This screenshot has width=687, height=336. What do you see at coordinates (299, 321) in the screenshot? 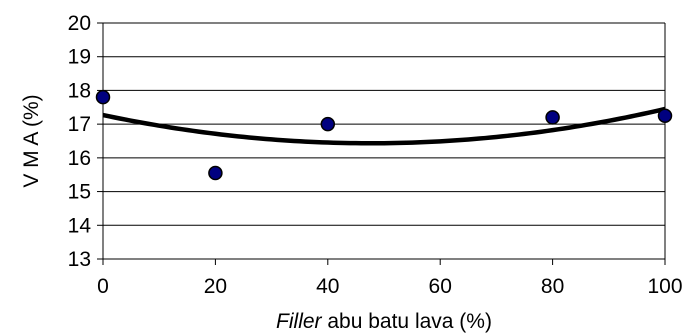
I see `x-axis-title-italic: Filler` at bounding box center [299, 321].